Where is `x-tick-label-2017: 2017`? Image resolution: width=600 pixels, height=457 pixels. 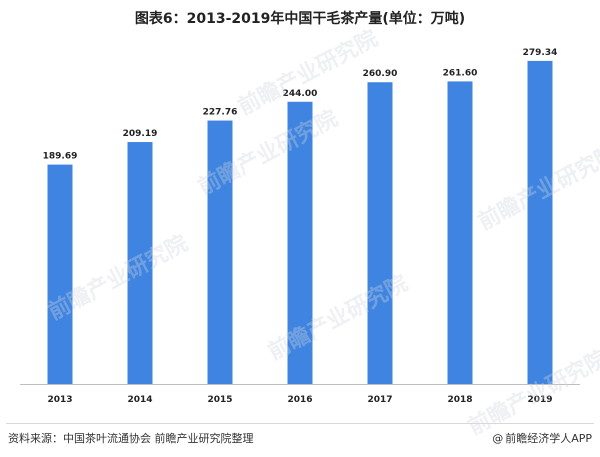
x-tick-label-2017: 2017 is located at coordinates (379, 400).